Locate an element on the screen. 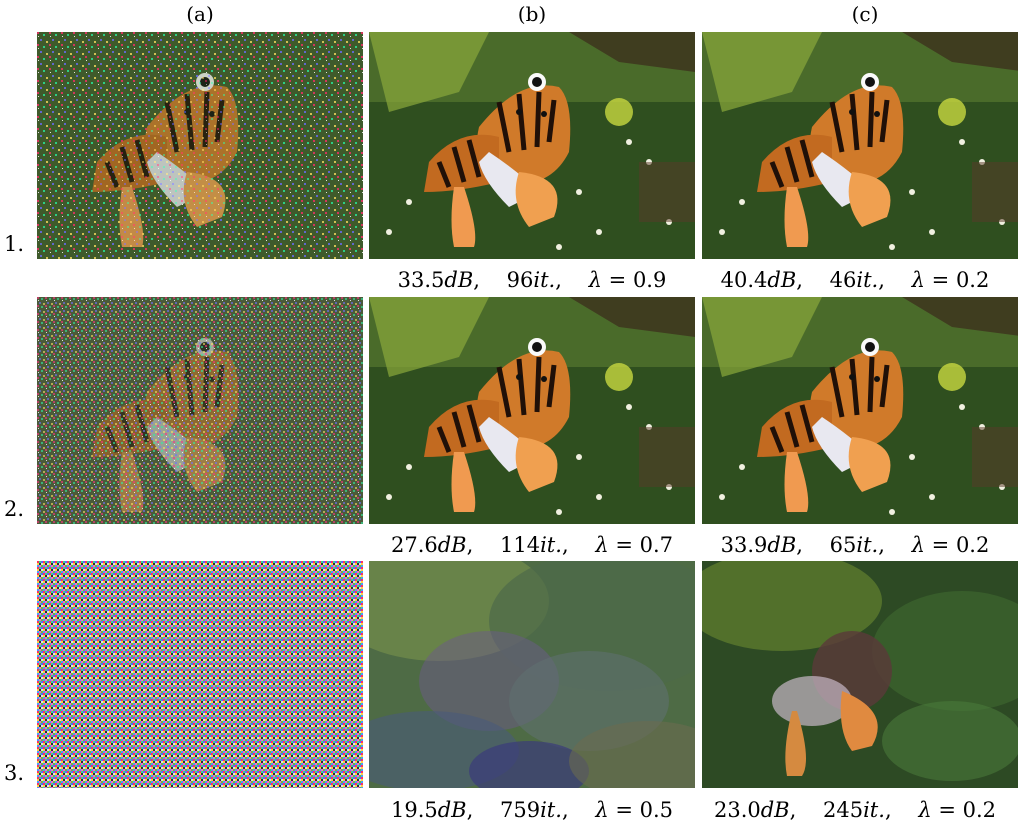 Image resolution: width=1018 pixels, height=827 pixels. caption-row1-b: 33.5dB, 96it., λ = 0.9 is located at coordinates (532, 280).